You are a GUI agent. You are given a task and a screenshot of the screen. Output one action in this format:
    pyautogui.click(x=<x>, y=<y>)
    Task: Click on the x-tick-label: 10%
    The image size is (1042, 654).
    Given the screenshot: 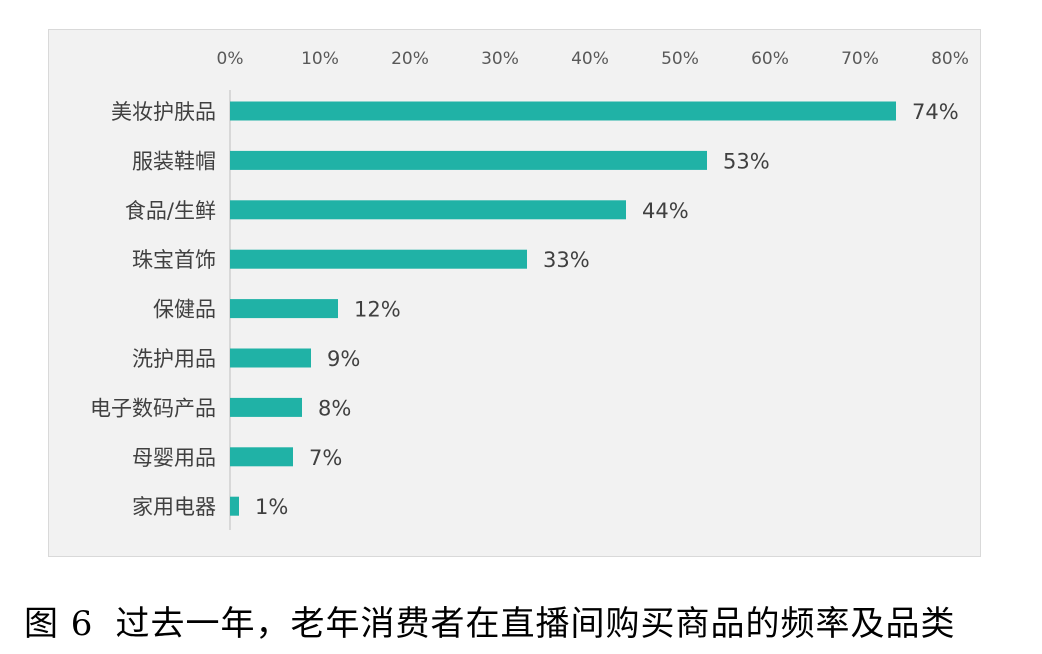 What is the action you would take?
    pyautogui.click(x=320, y=59)
    